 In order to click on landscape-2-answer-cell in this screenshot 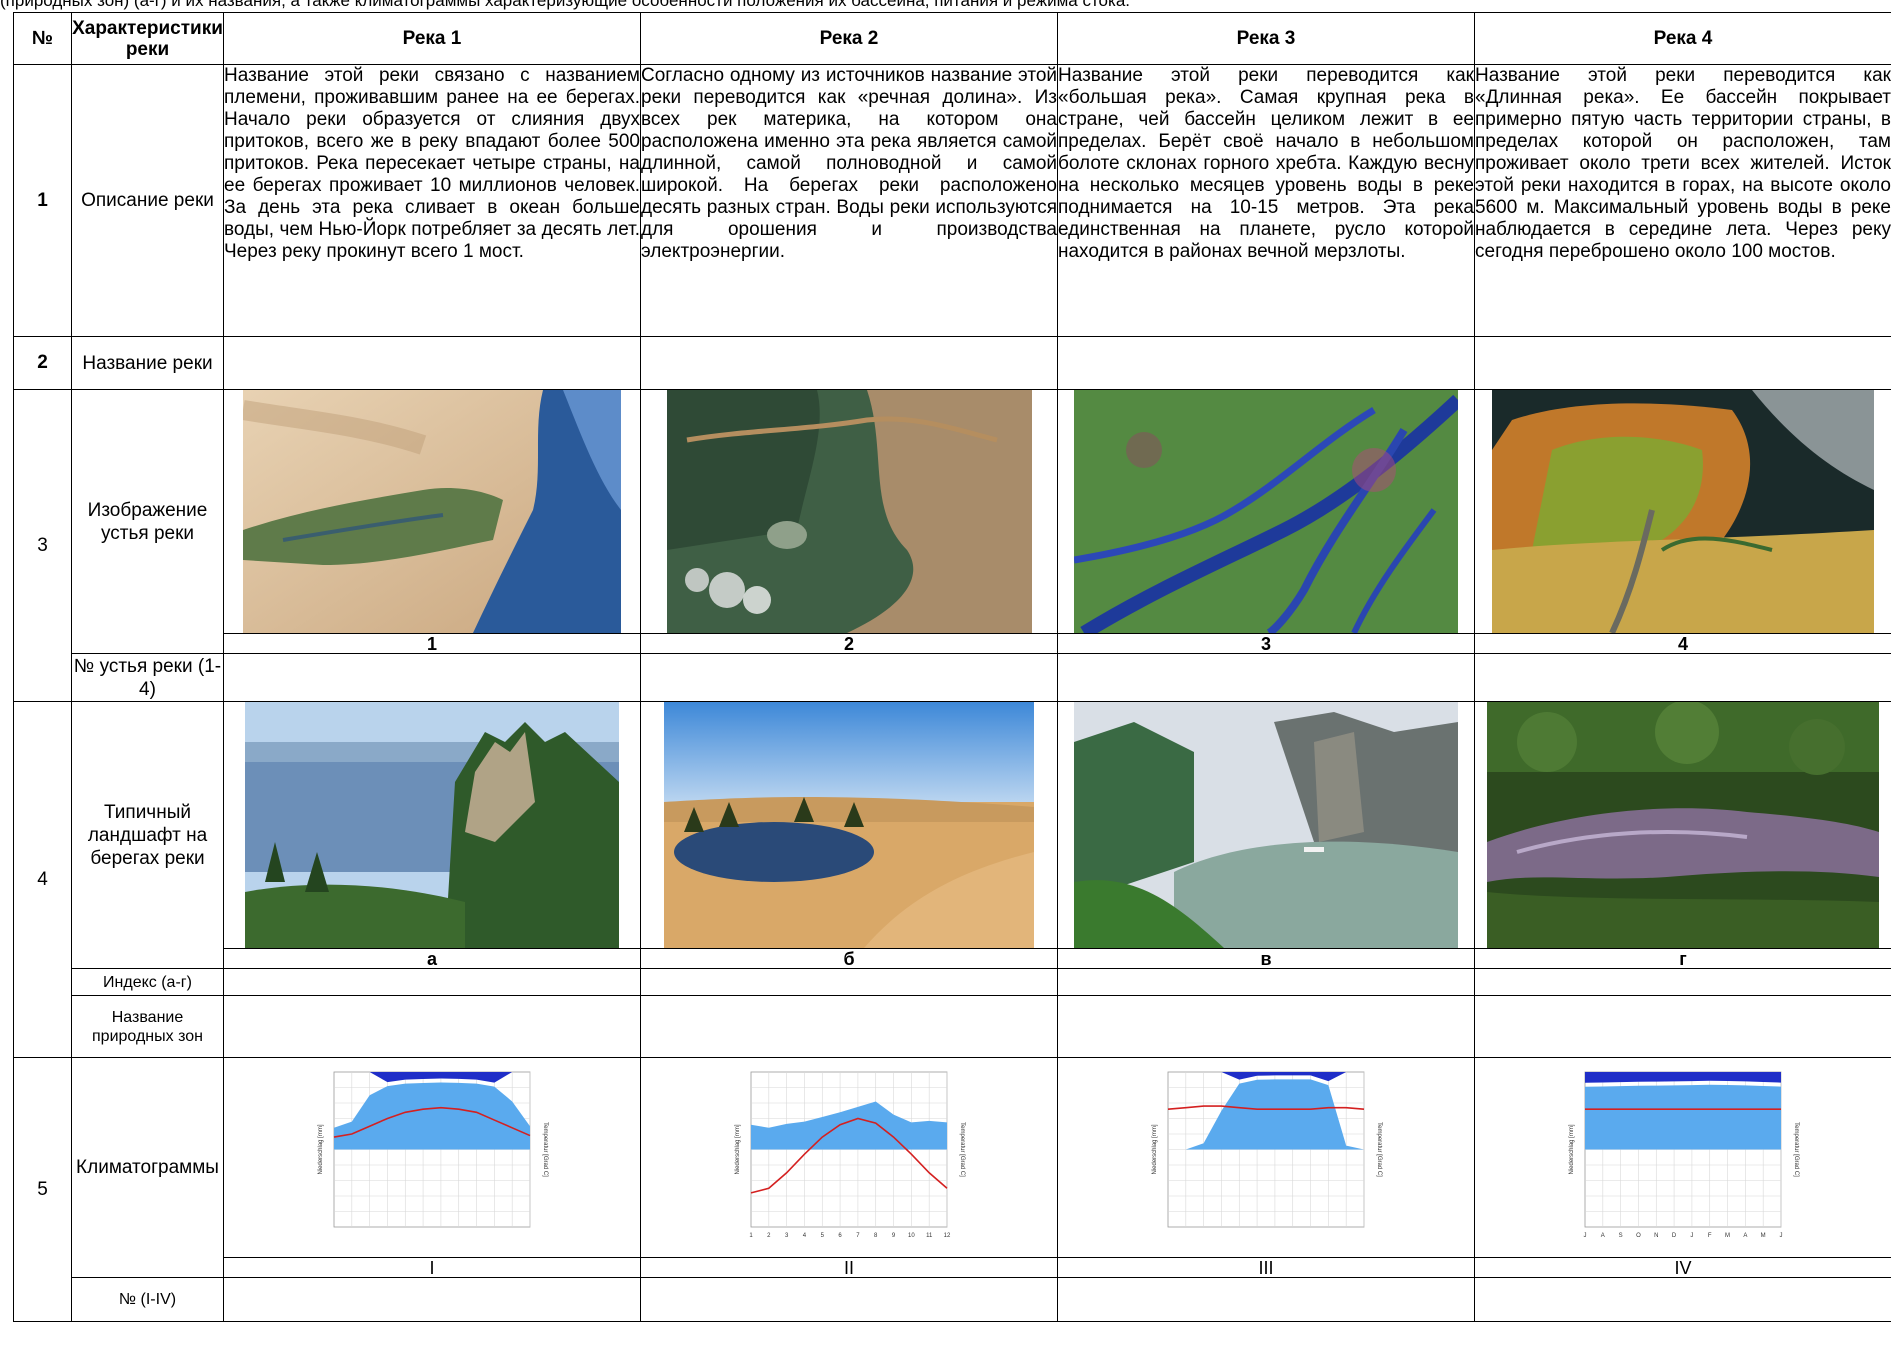, I will do `click(849, 982)`.